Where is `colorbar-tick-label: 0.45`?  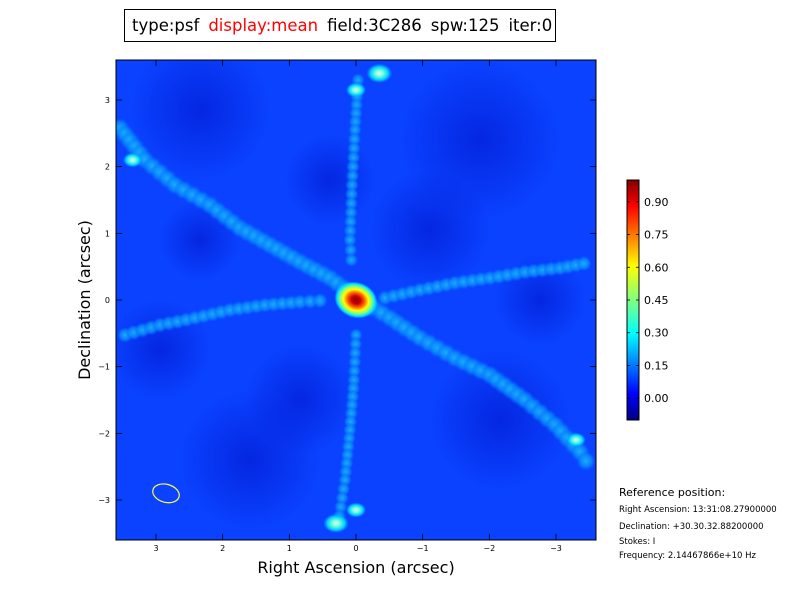 colorbar-tick-label: 0.45 is located at coordinates (656, 300).